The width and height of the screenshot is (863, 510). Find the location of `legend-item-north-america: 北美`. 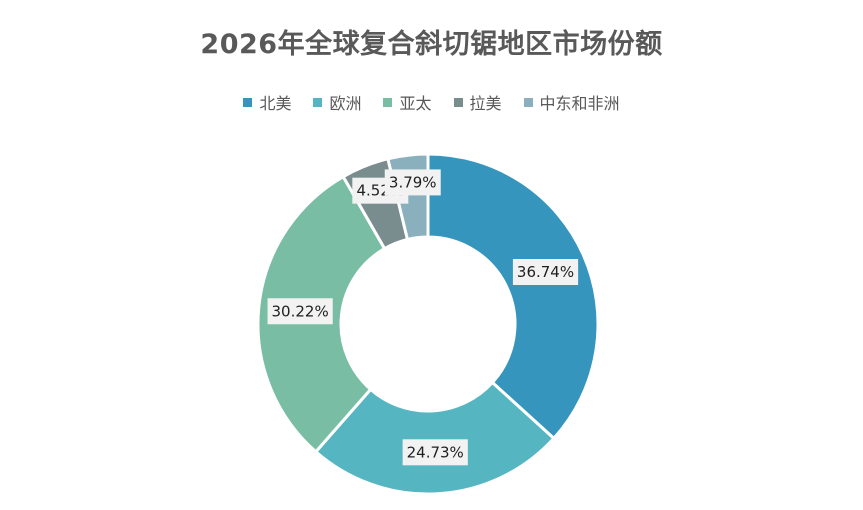

legend-item-north-america: 北美 is located at coordinates (267, 102).